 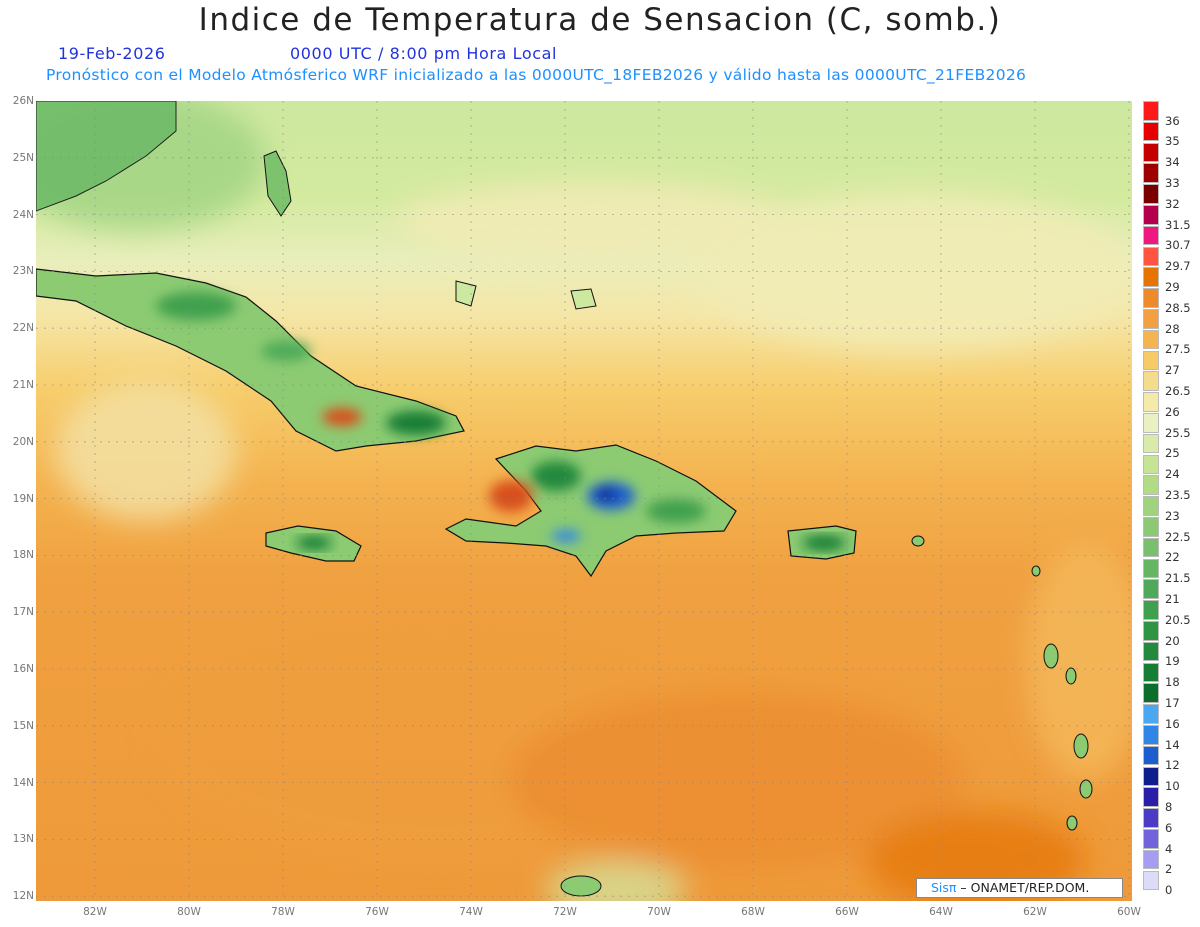 What do you see at coordinates (471, 912) in the screenshot?
I see `longitude-label: 74W` at bounding box center [471, 912].